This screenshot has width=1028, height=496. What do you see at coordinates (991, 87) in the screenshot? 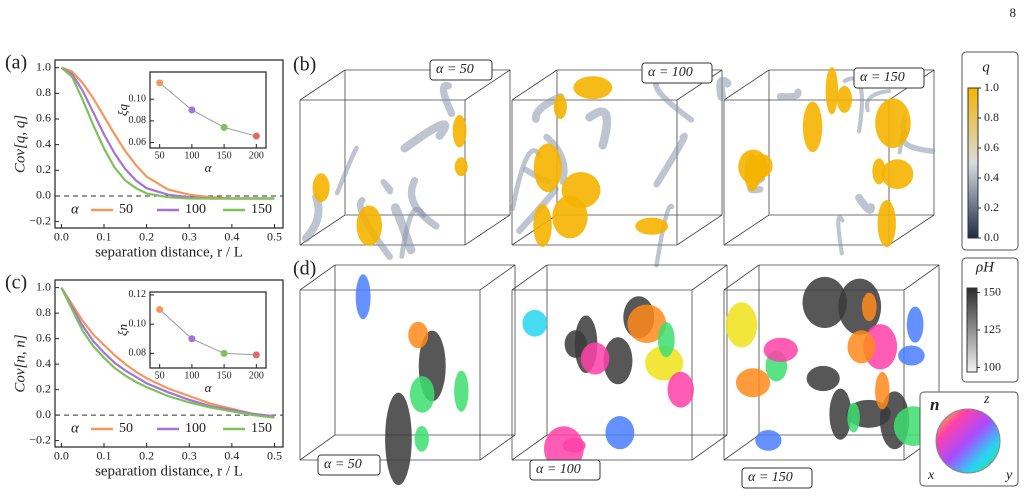
I see `colorbar-tick-label: 1.0` at bounding box center [991, 87].